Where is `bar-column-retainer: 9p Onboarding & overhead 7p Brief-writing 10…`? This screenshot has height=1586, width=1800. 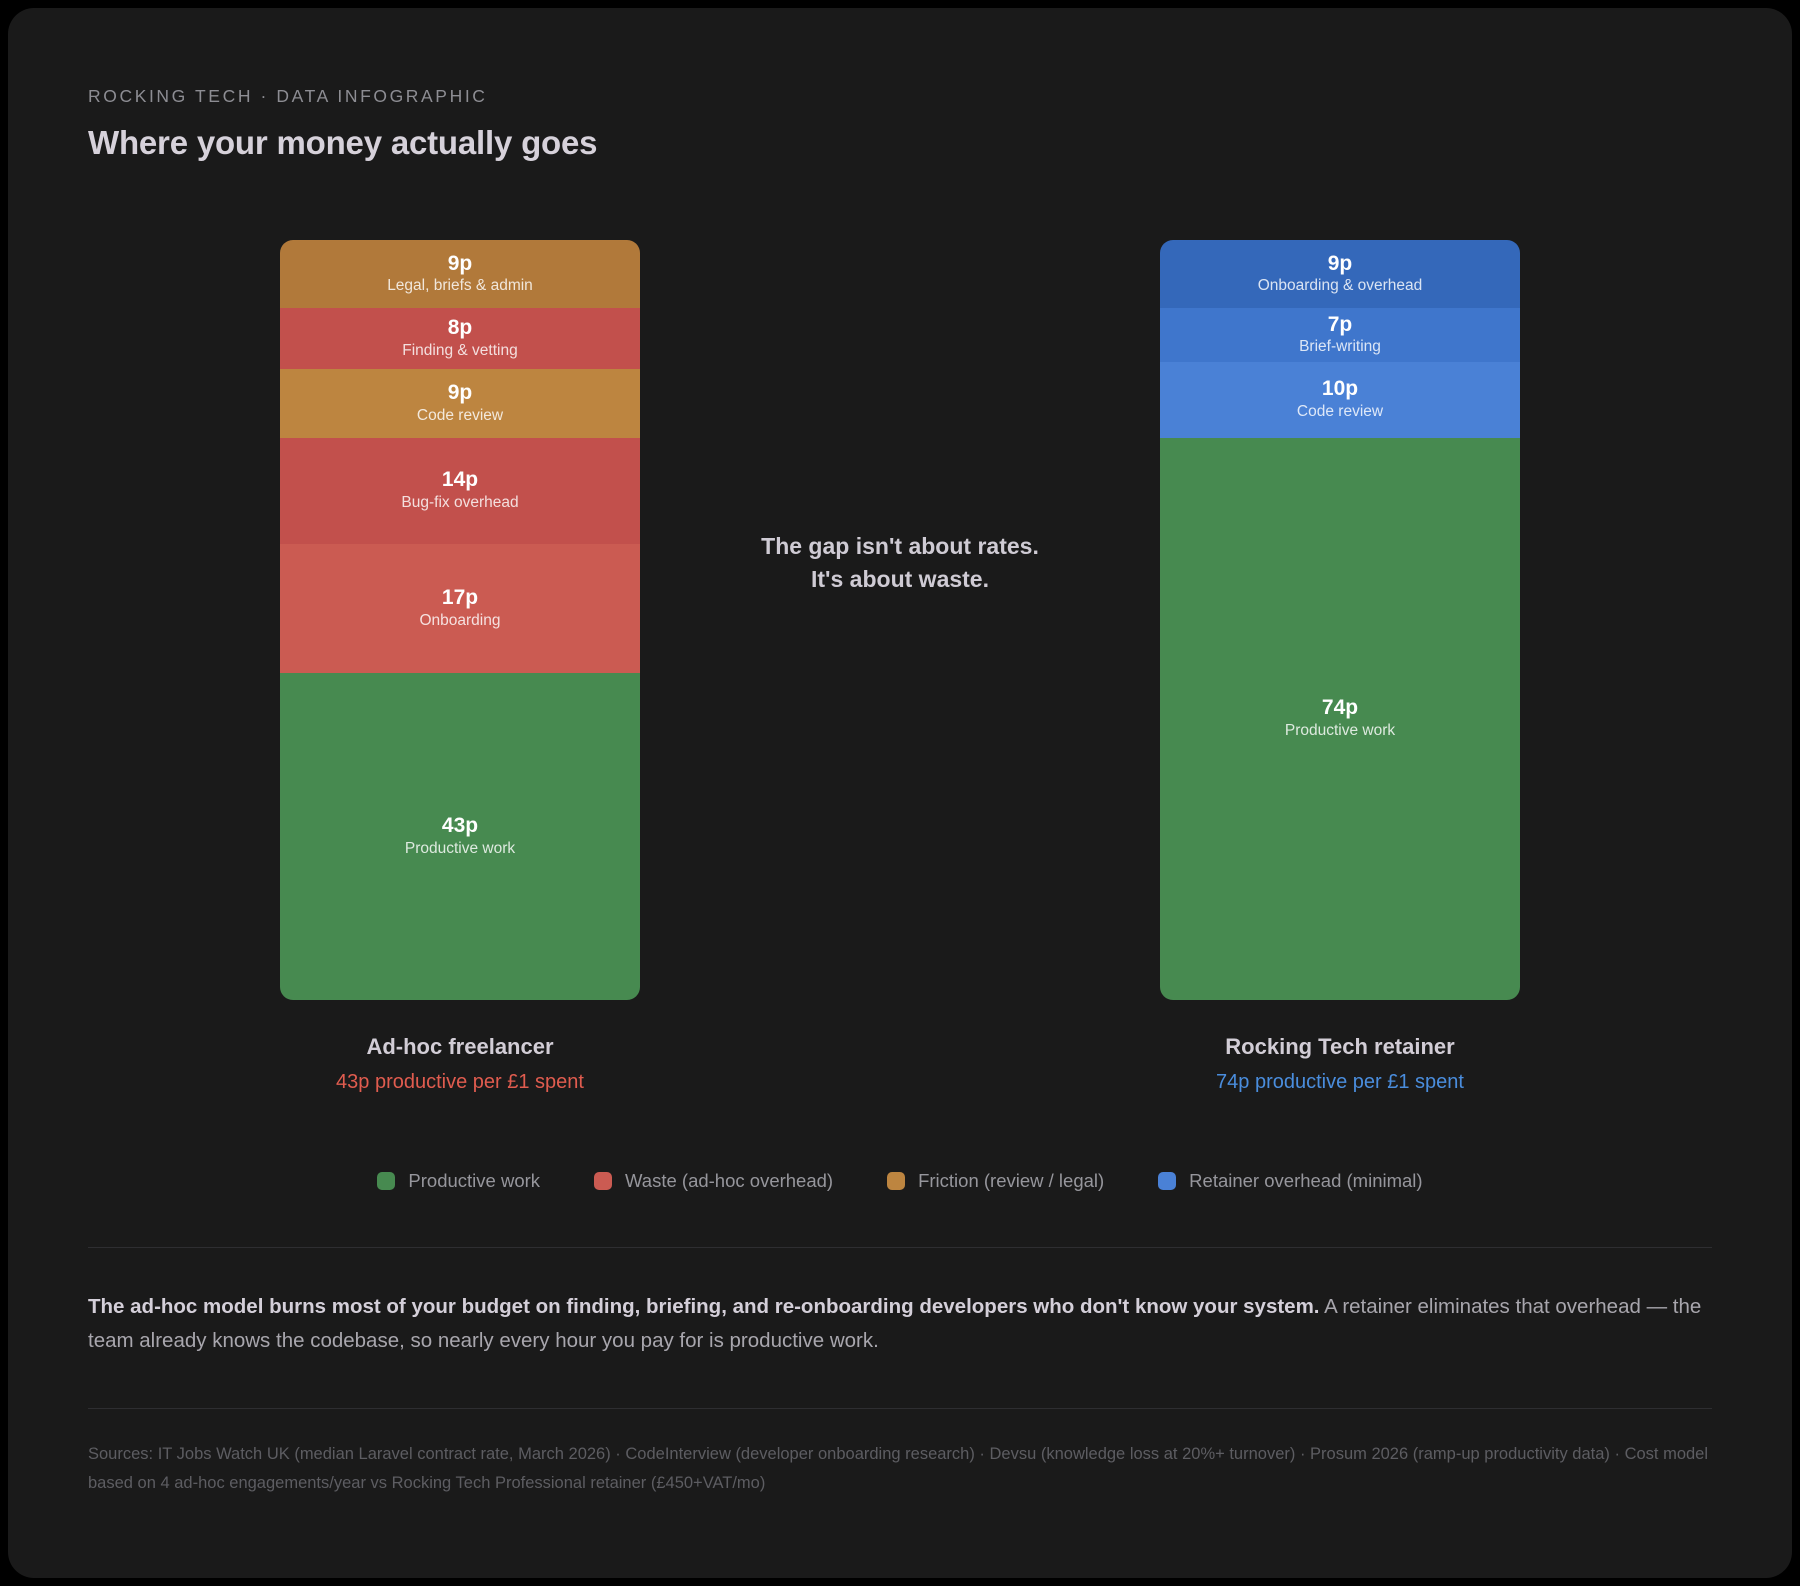
bar-column-retainer: 9p Onboarding & overhead 7p Brief-writing 10… is located at coordinates (1340, 667).